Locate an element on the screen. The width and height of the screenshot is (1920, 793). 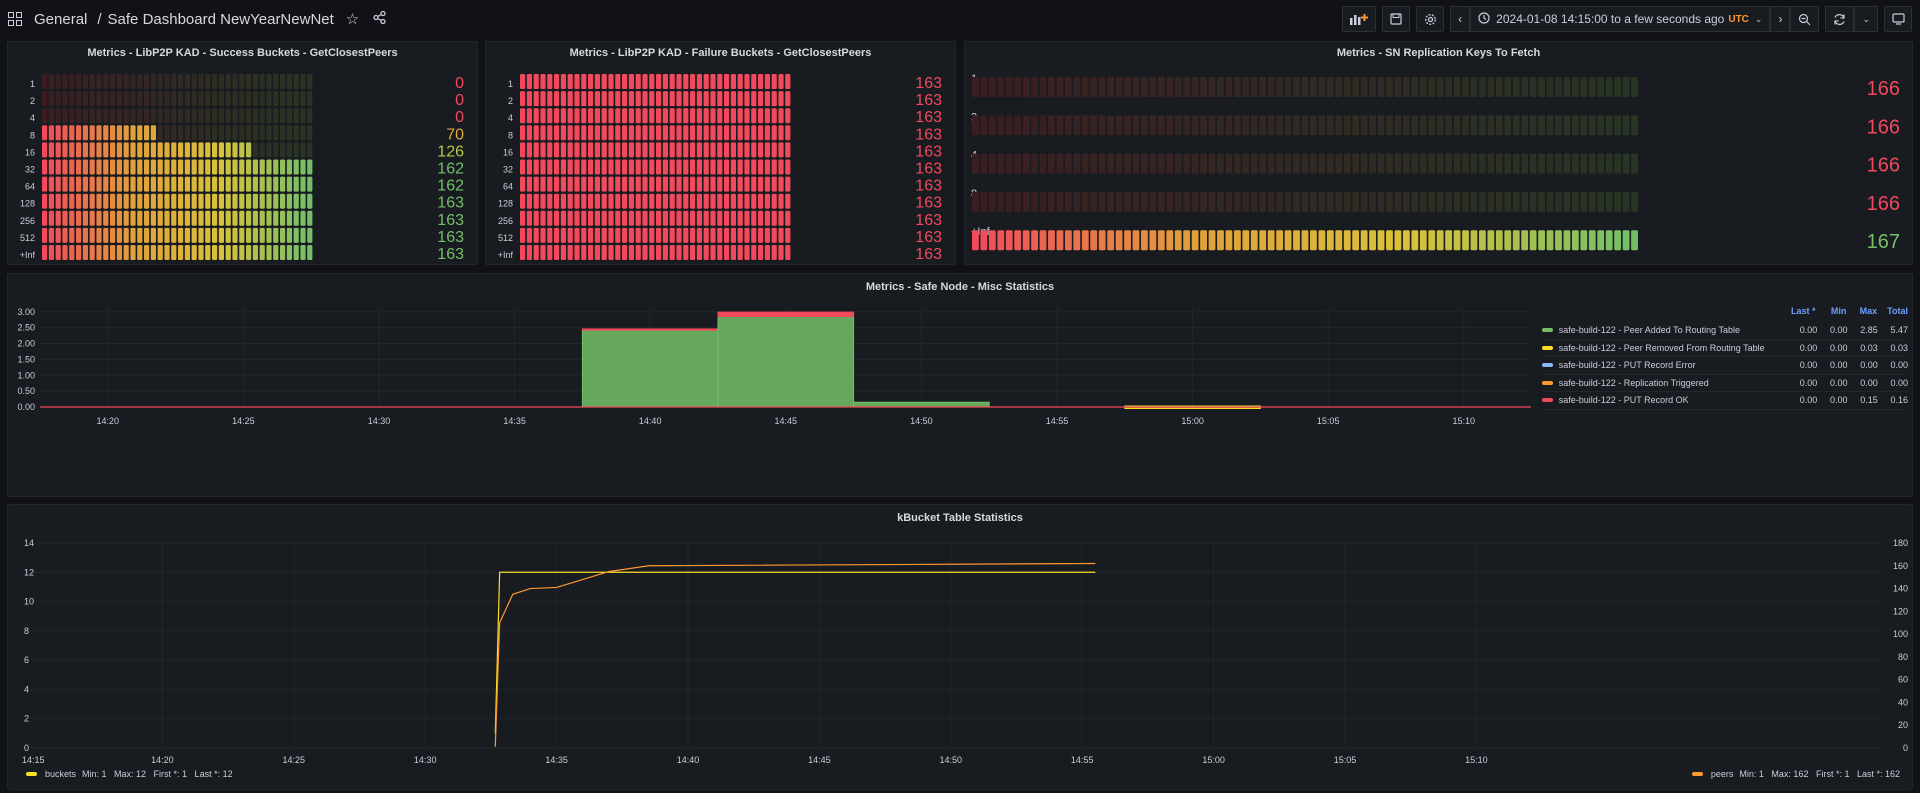
dashboard-title: Safe Dashboard NewYearNewNet is located at coordinates (220, 19).